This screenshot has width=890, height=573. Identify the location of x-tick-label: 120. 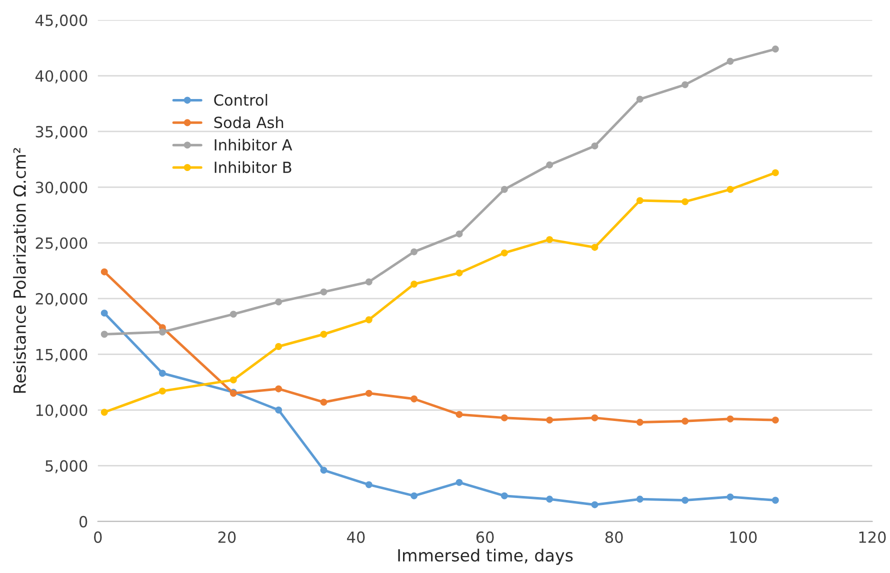
(872, 537).